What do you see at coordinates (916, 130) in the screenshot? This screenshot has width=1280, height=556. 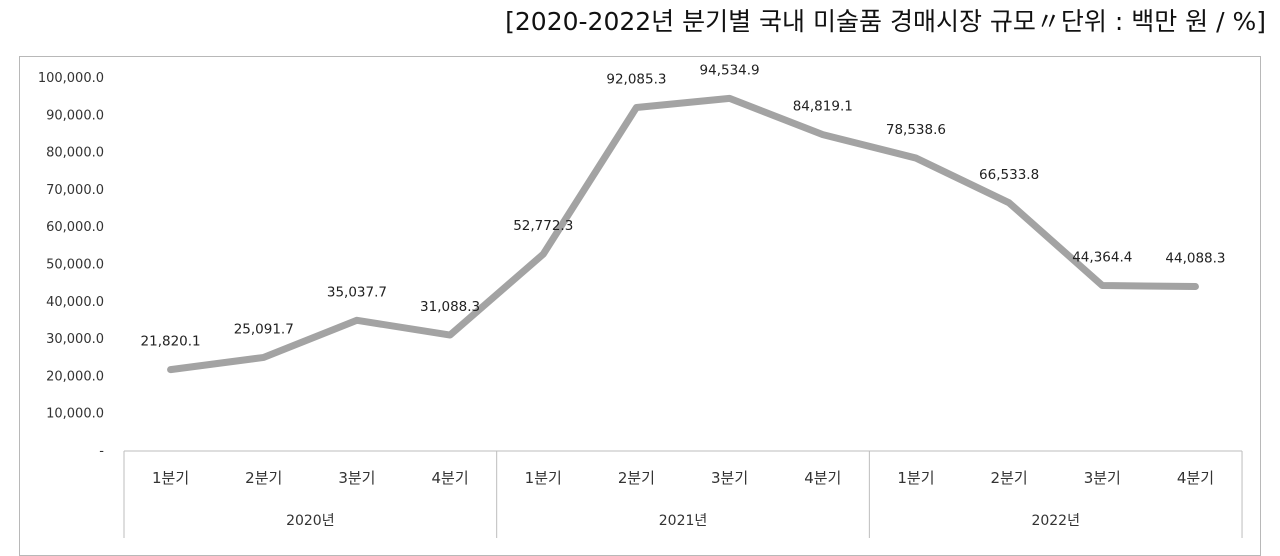 I see `data-label: 78,538.6` at bounding box center [916, 130].